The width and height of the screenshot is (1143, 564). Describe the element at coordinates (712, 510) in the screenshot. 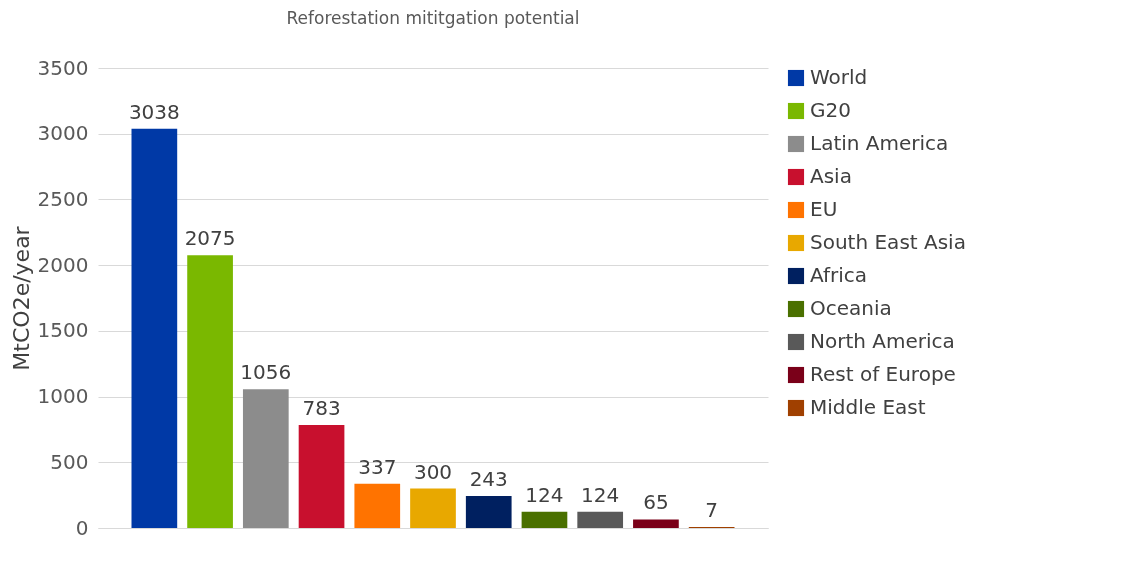

I see `data-label: 7` at that location.